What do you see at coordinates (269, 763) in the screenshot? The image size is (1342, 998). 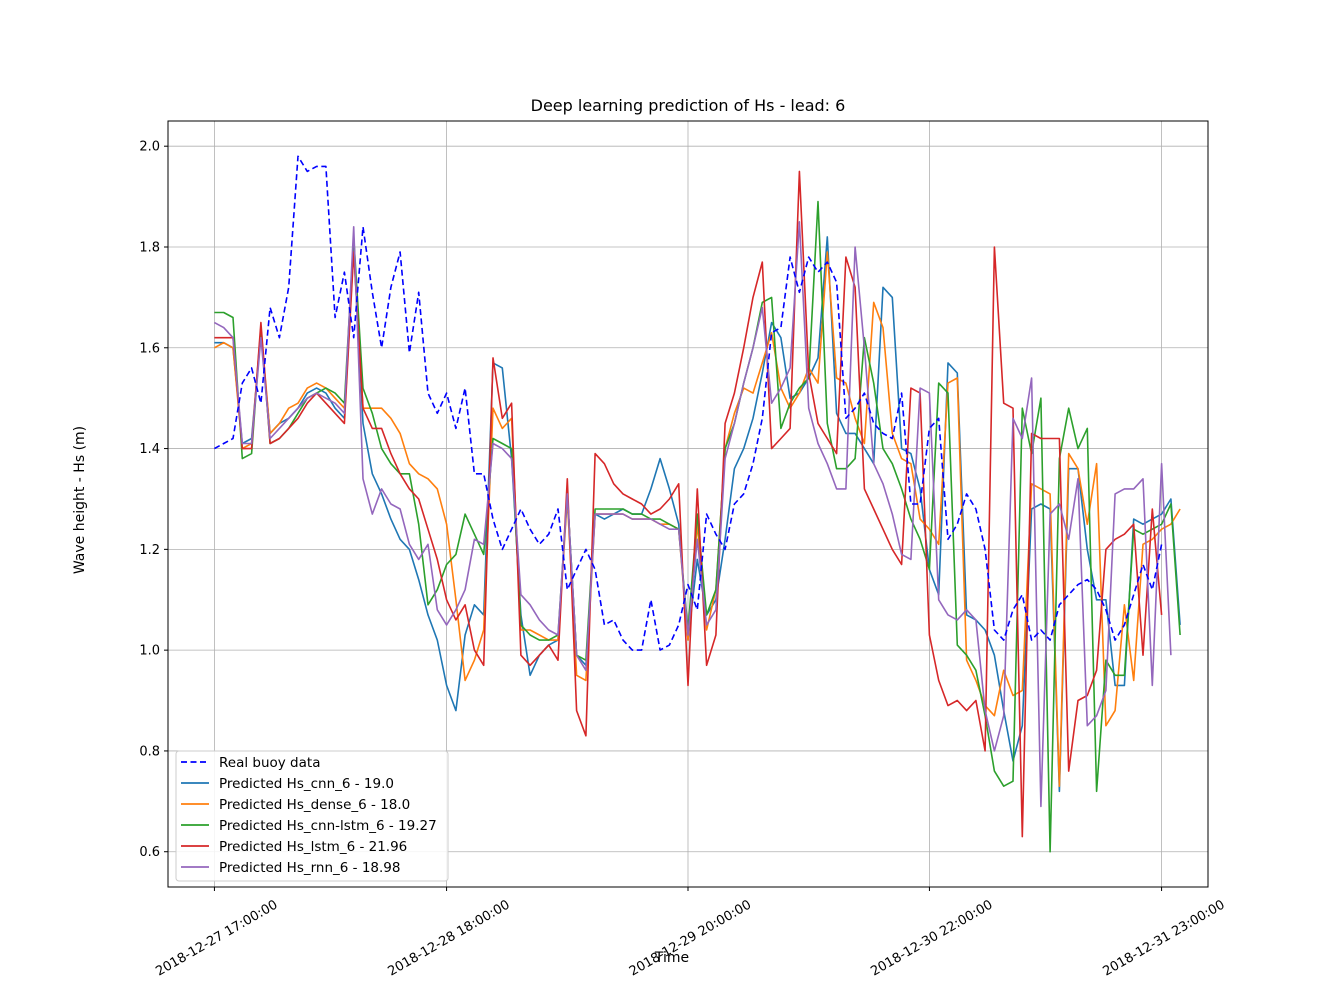 I see `legend-entry: Real buoy data` at bounding box center [269, 763].